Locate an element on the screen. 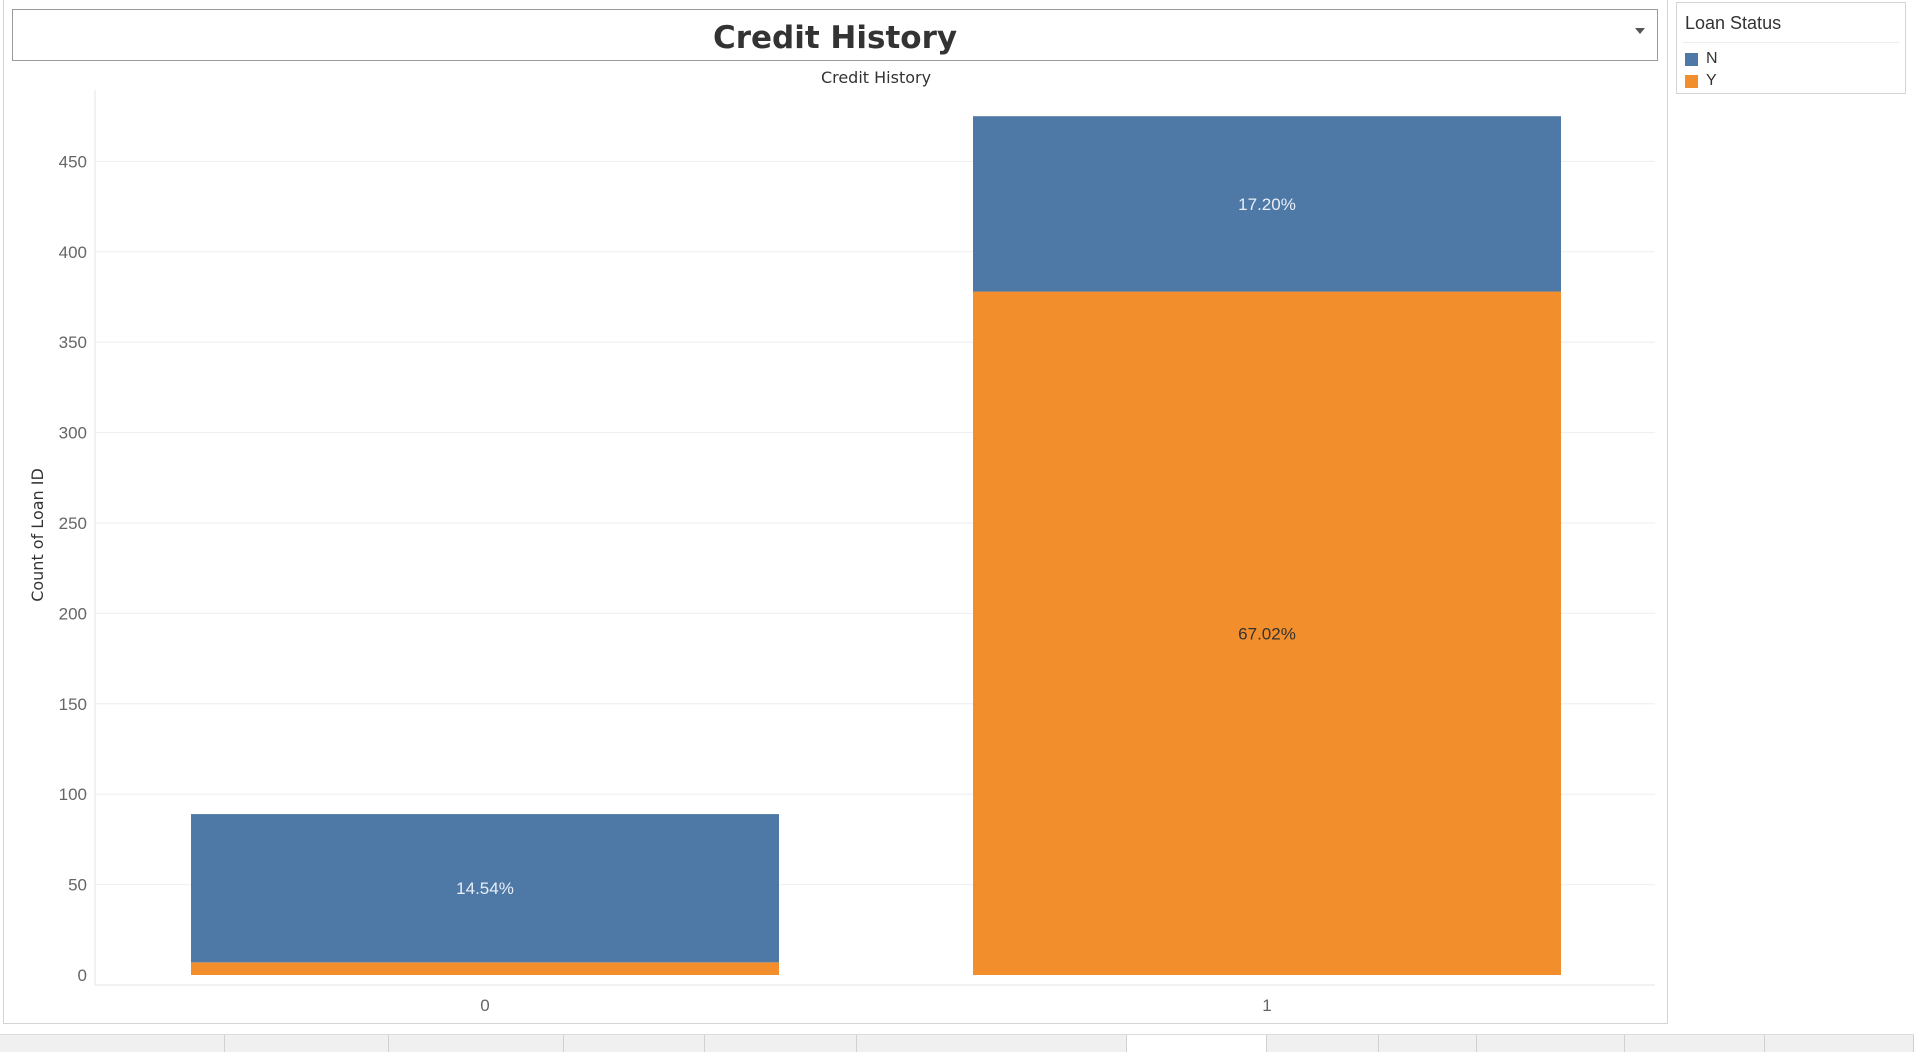 This screenshot has height=1052, width=1914. x-tick-label-0: 0 is located at coordinates (484, 1005).